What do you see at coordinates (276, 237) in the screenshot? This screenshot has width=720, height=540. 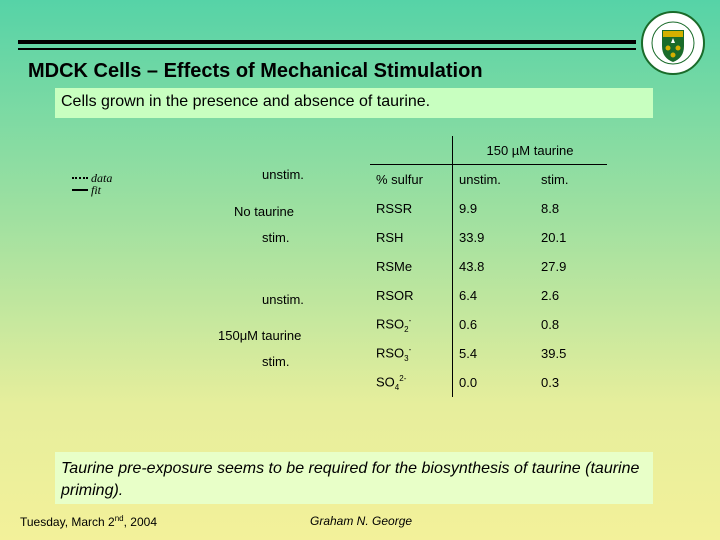 I see `label-stim-no-taurine: stim.` at bounding box center [276, 237].